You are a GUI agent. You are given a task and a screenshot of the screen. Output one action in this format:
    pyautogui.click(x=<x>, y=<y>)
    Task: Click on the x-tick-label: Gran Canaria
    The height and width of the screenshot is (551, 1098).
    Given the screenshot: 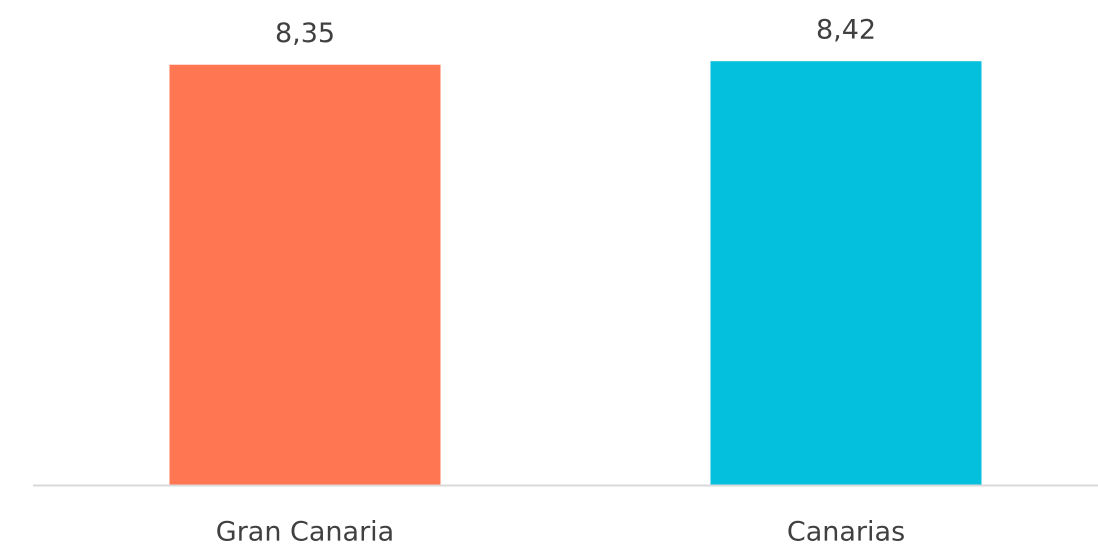 What is the action you would take?
    pyautogui.click(x=305, y=532)
    